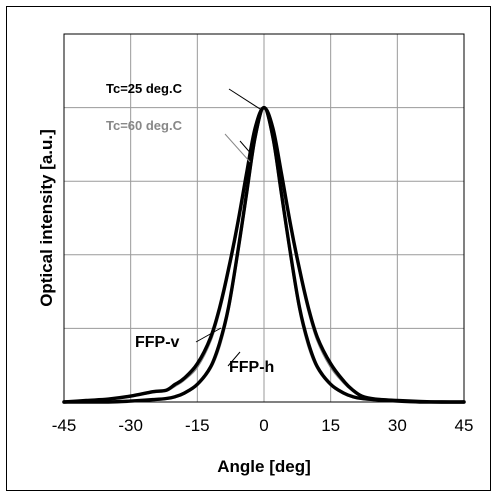 The image size is (499, 499). Describe the element at coordinates (144, 125) in the screenshot. I see `annotation-tc60: Tc=60 deg.C` at that location.